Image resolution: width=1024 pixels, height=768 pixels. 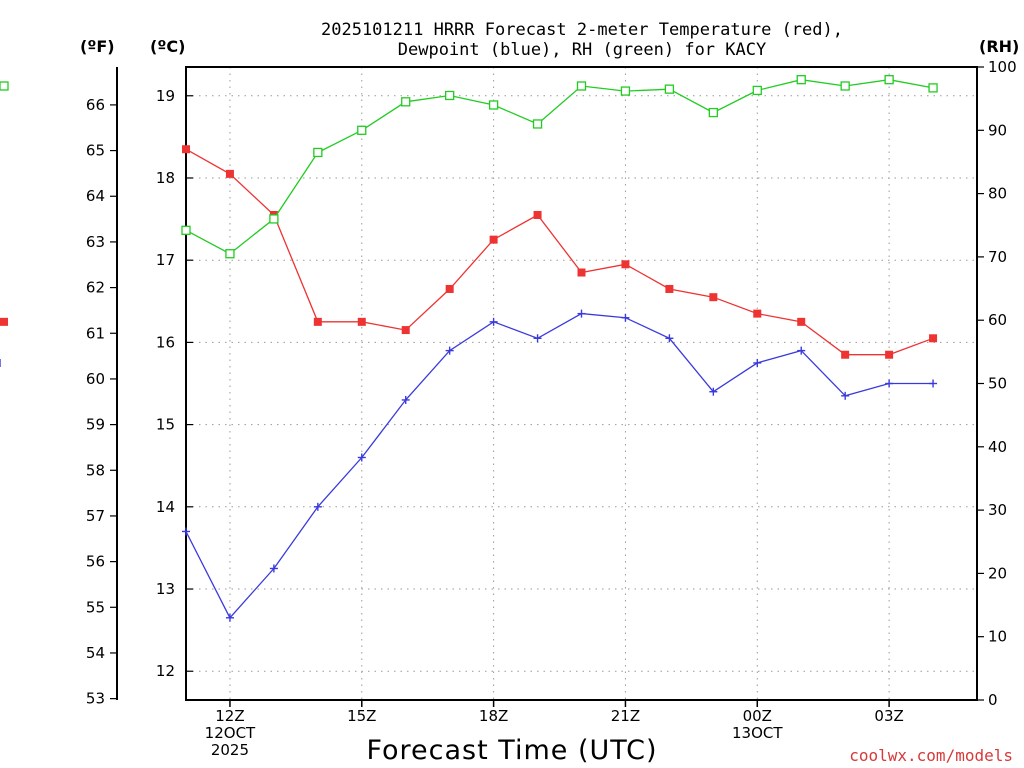 What do you see at coordinates (95, 333) in the screenshot?
I see `fahrenheit-tick-label: 61` at bounding box center [95, 333].